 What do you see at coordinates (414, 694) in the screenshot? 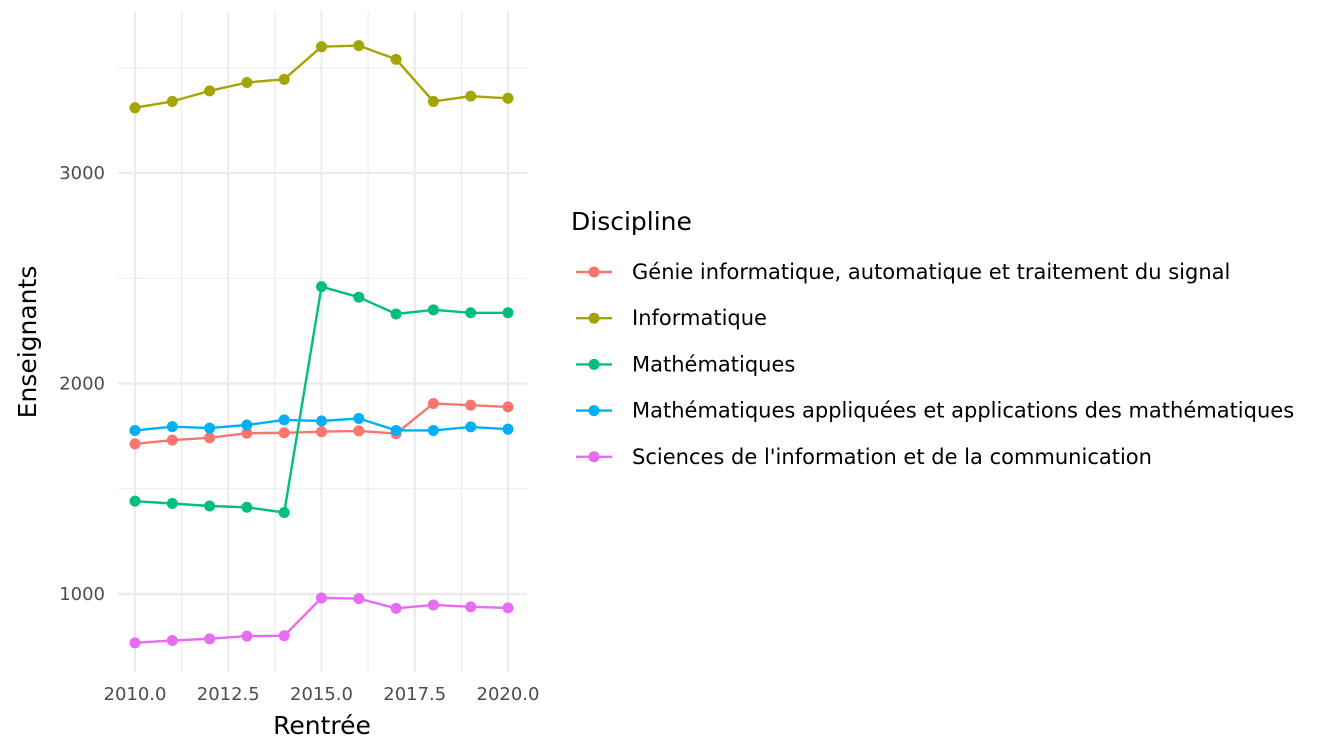
I see `x-tick-label: 2017.5` at bounding box center [414, 694].